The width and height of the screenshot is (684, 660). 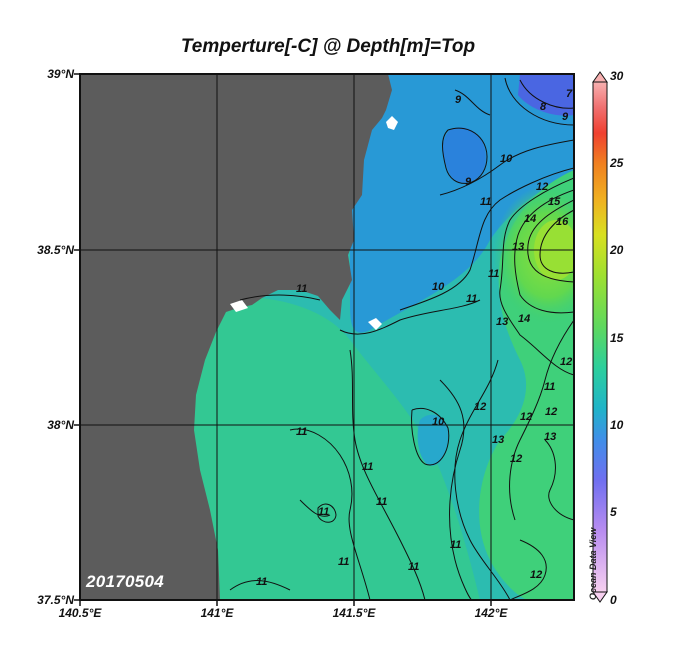 I want to click on ocean-cold-core, so click(x=464, y=155).